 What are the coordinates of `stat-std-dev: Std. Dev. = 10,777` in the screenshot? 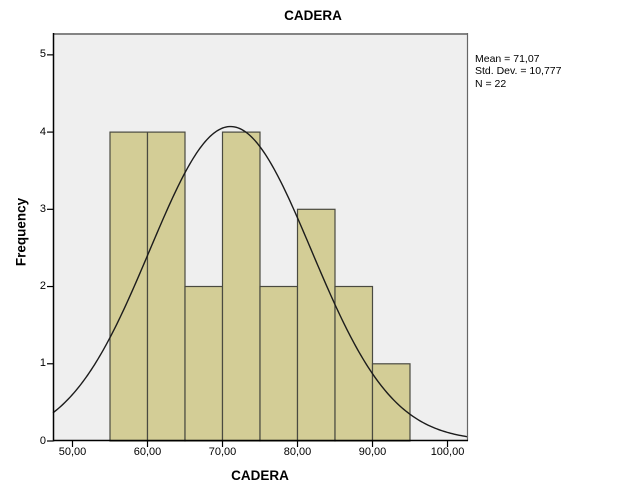 It's located at (518, 71).